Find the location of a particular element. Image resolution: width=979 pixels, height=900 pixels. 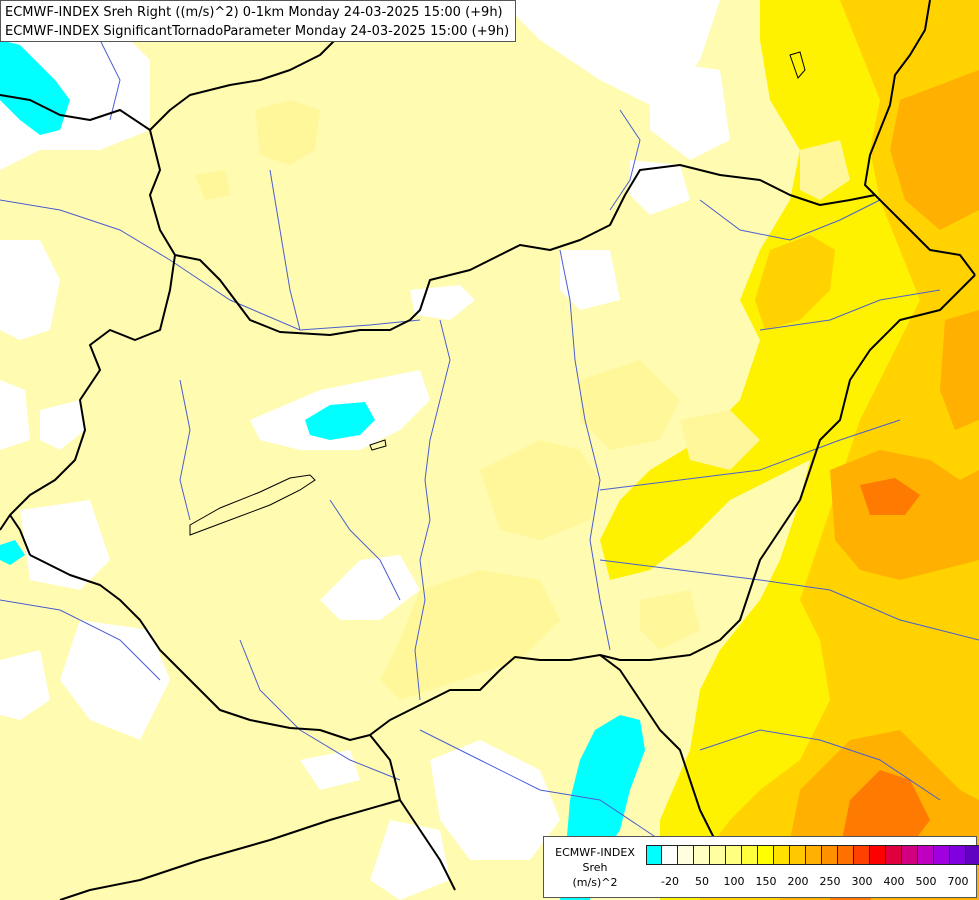

legend-label: ECMWF-INDEX Sreh (m/s)^2 is located at coordinates (595, 867).